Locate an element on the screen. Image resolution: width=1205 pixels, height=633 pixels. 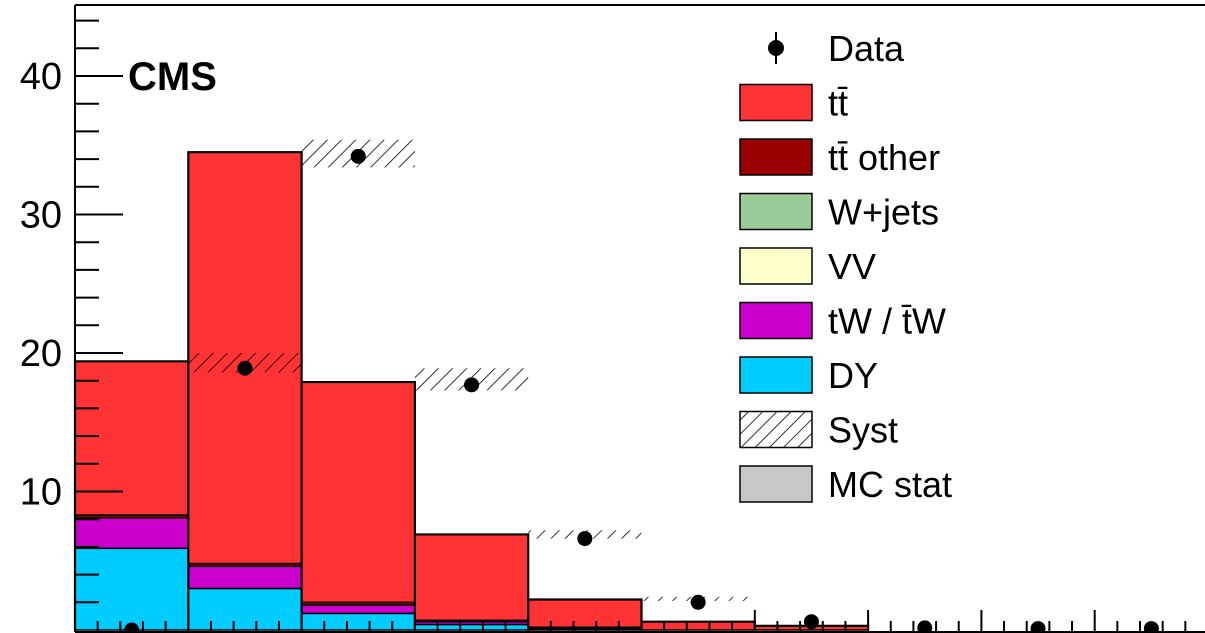
legend-swatch-vv is located at coordinates (776, 266).